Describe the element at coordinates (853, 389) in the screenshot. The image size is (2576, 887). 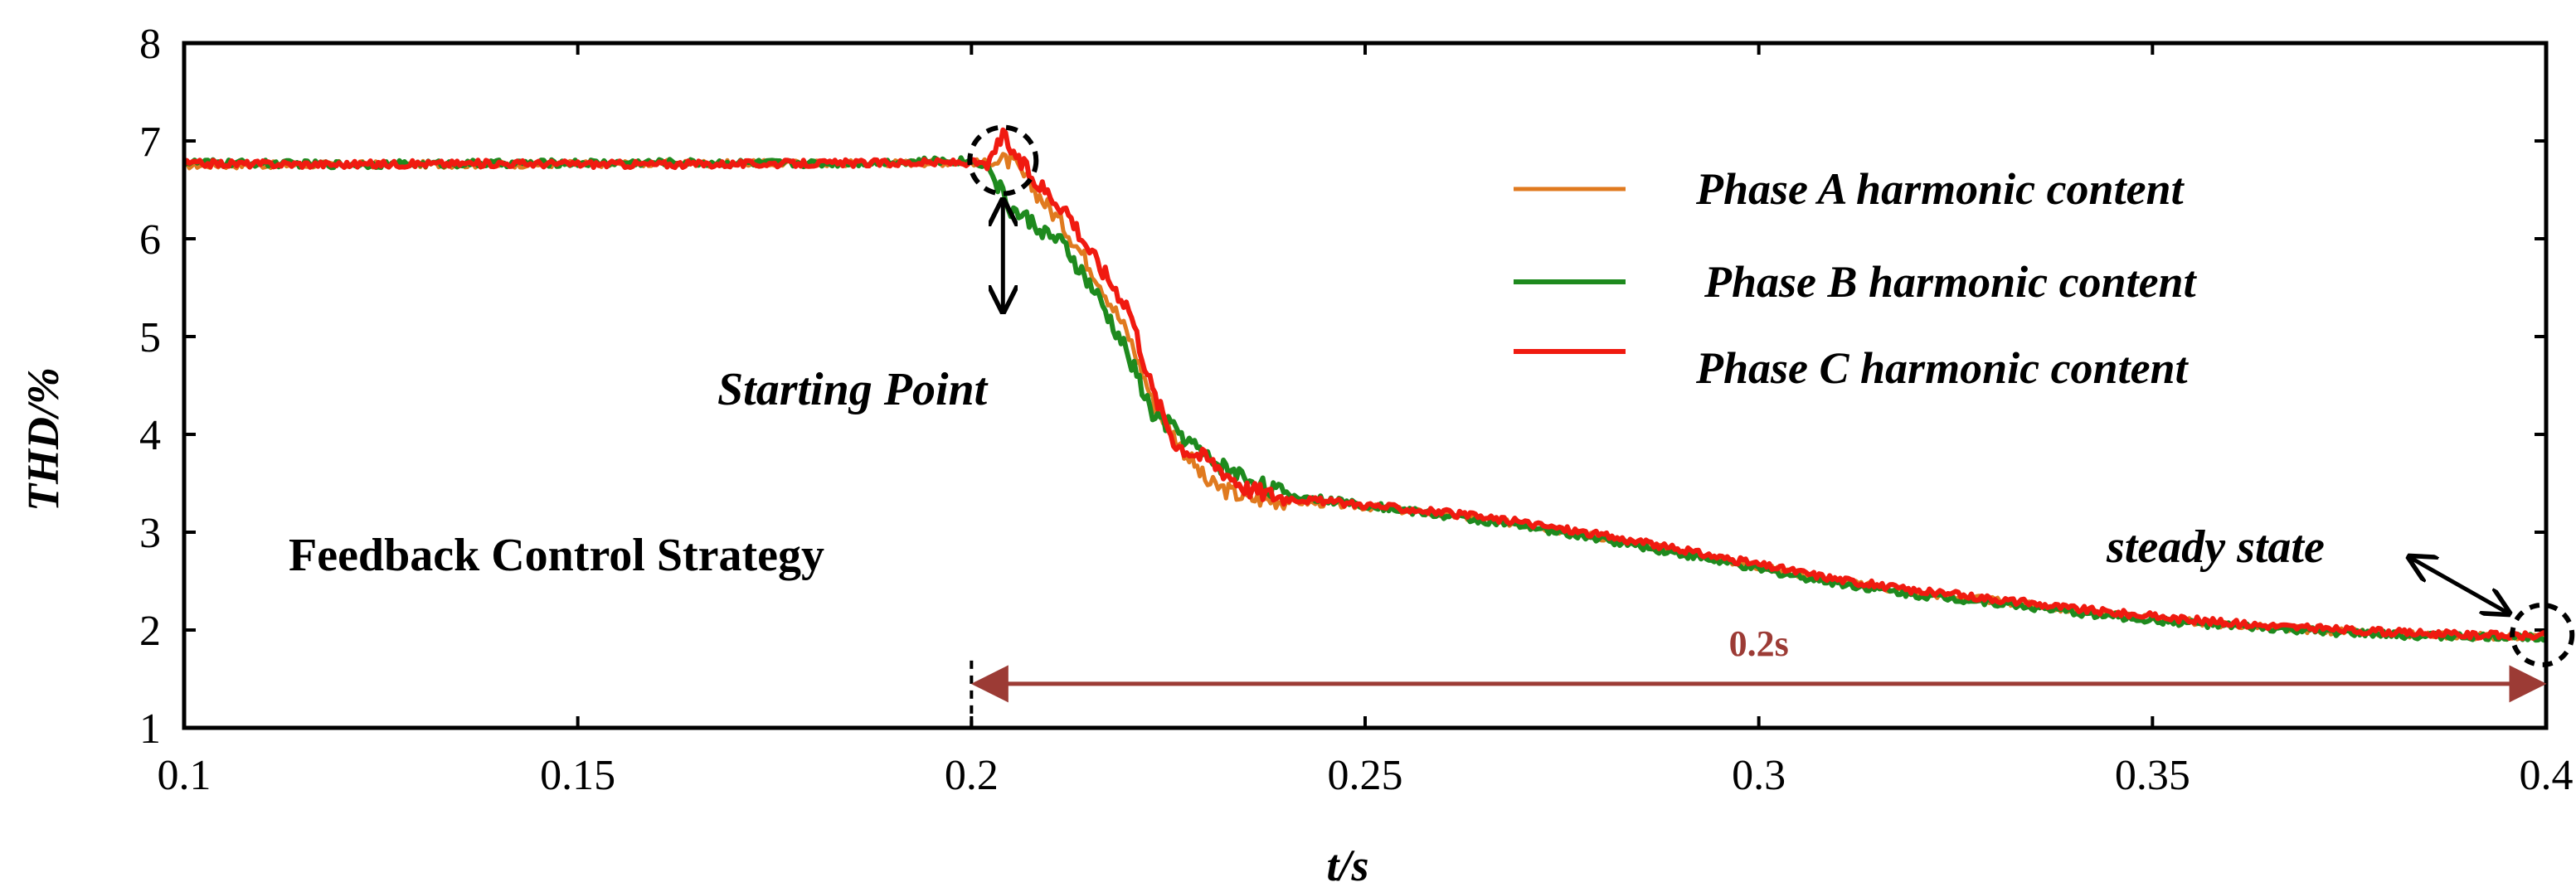
I see `starting-point-label: Starting Point` at that location.